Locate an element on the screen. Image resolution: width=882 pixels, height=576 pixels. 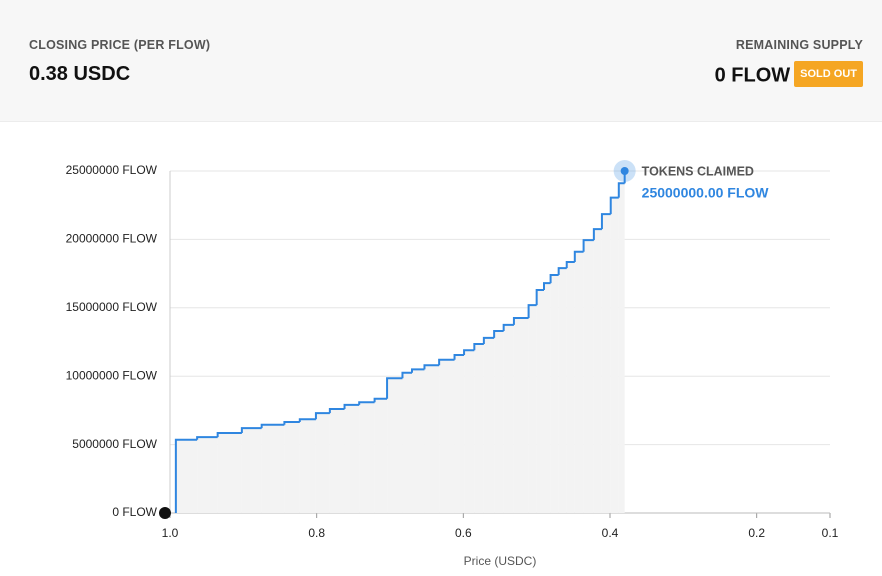
start-marker is located at coordinates (165, 513).